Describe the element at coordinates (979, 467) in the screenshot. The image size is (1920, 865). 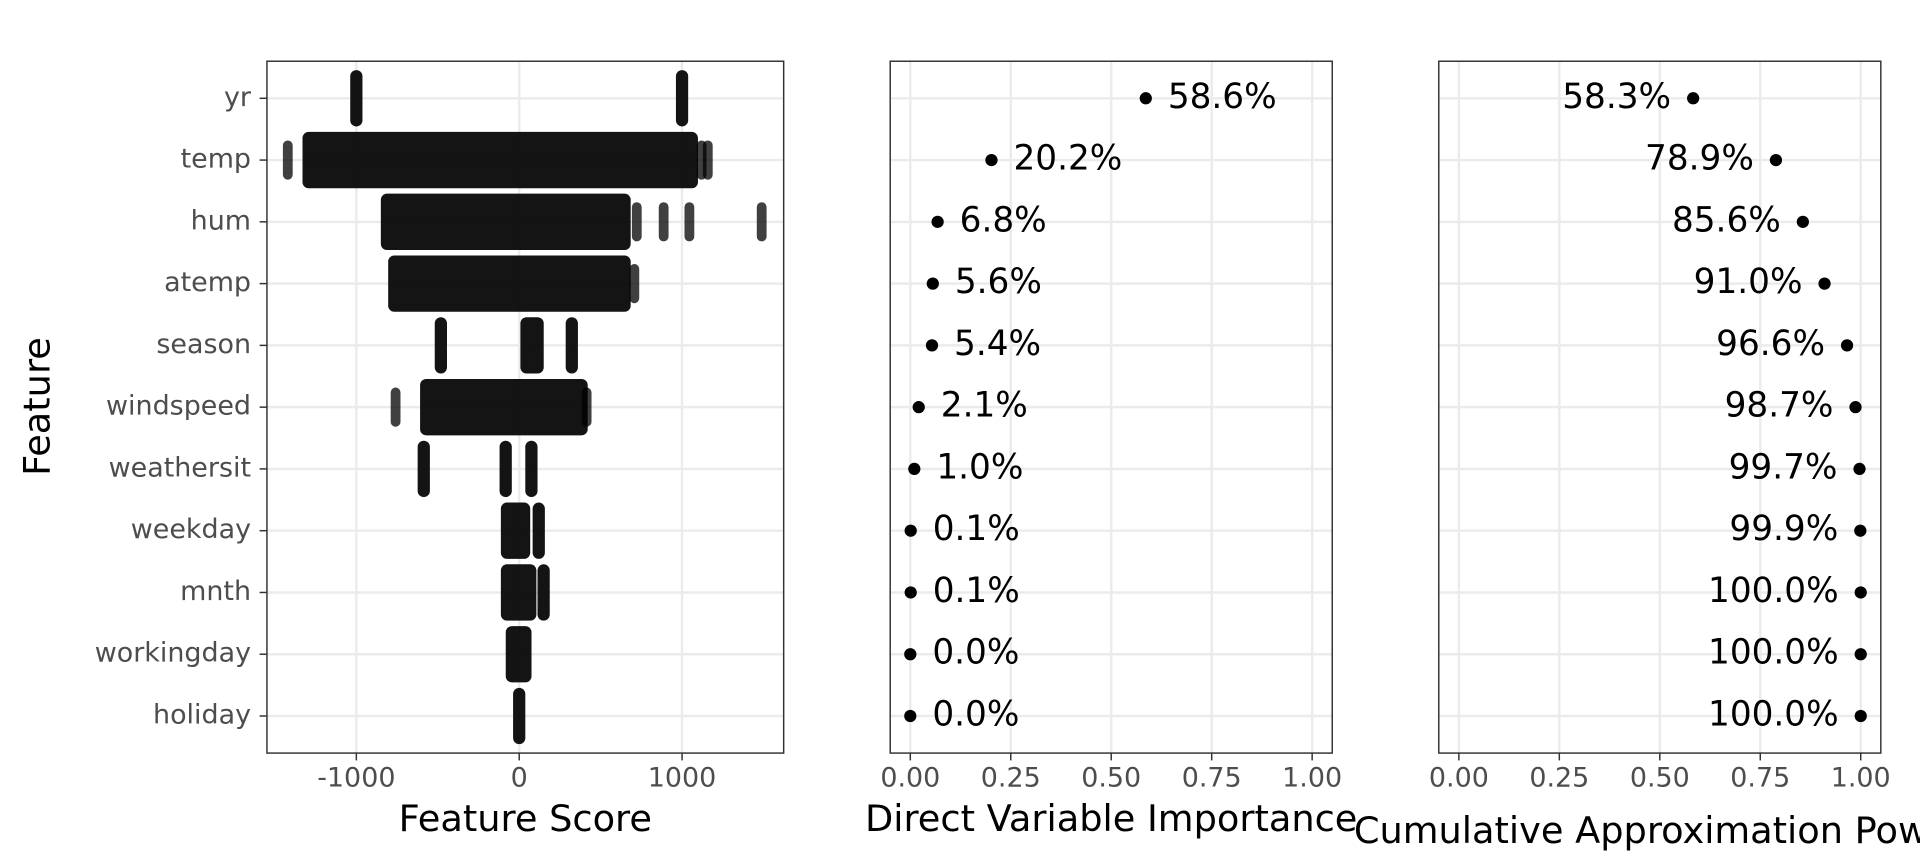
I see `value-label: 1.0%` at that location.